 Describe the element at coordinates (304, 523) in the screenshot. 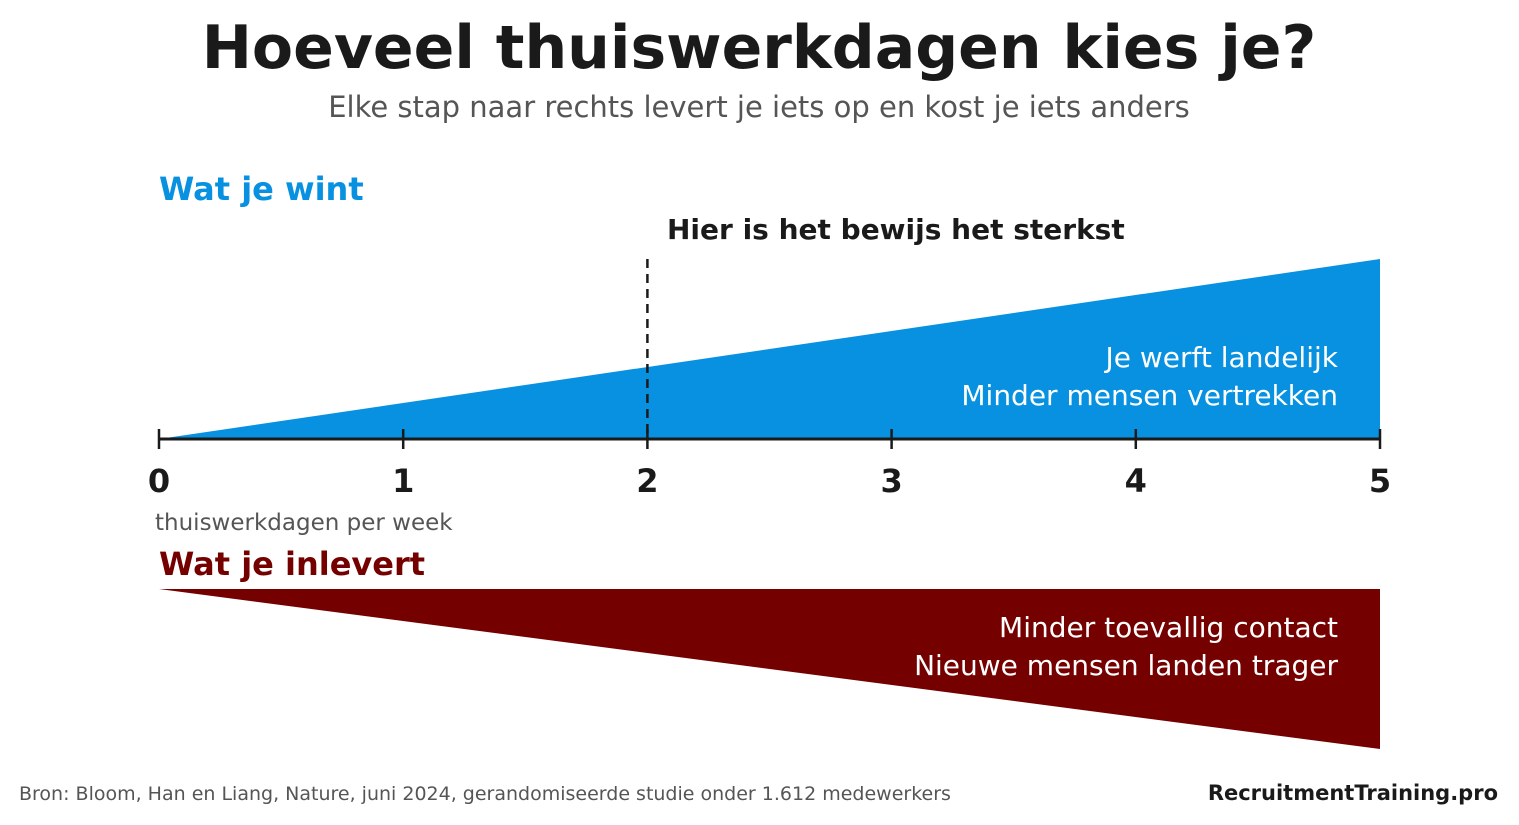

I see `x-axis-label: thuiswerkdagen per week` at that location.